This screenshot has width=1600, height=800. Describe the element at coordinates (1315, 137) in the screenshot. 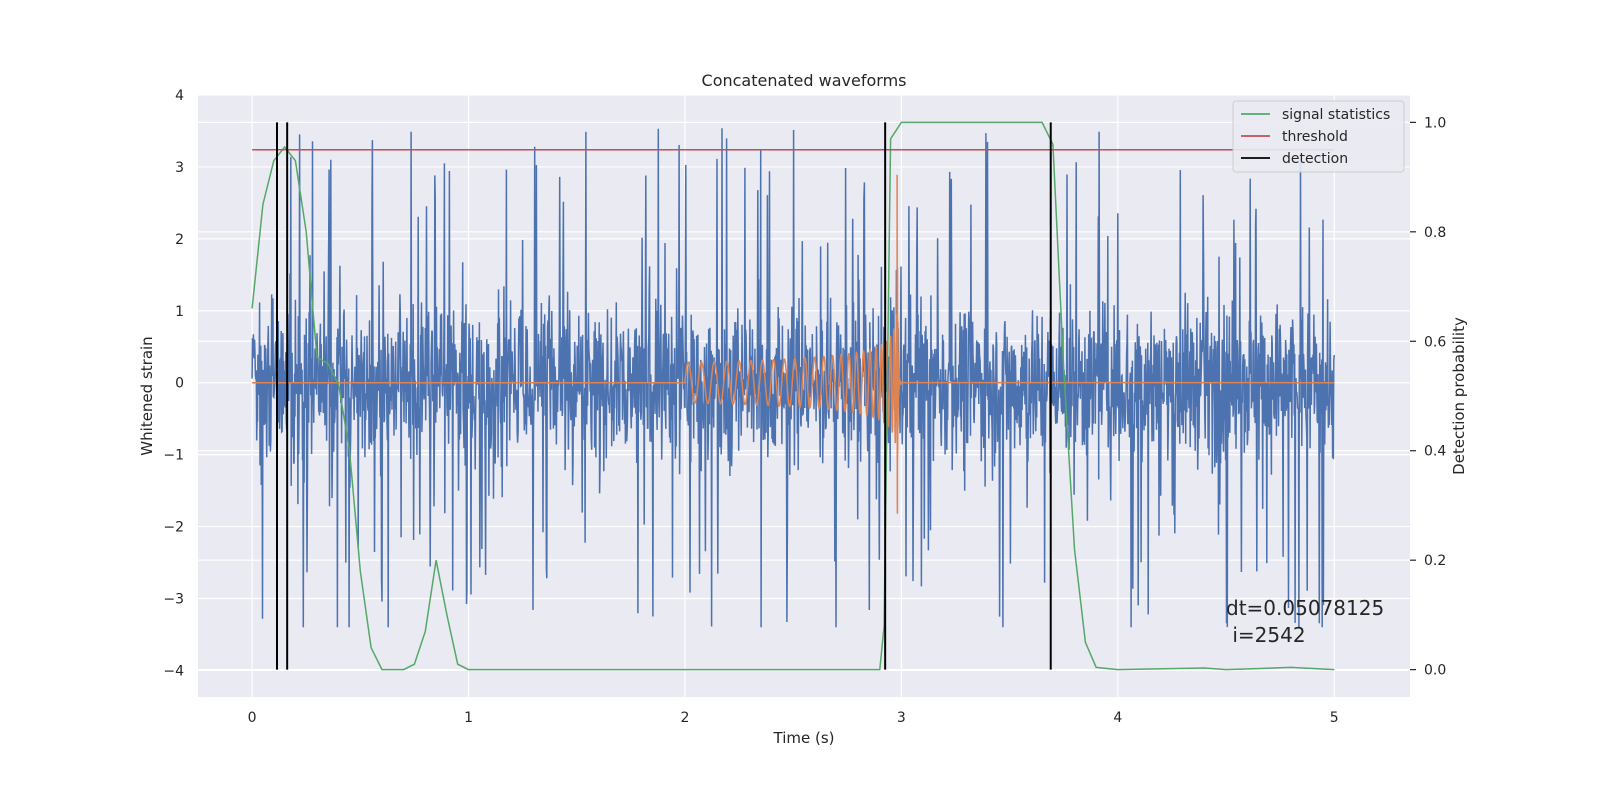

I see `legend-threshold-label: threshold` at that location.